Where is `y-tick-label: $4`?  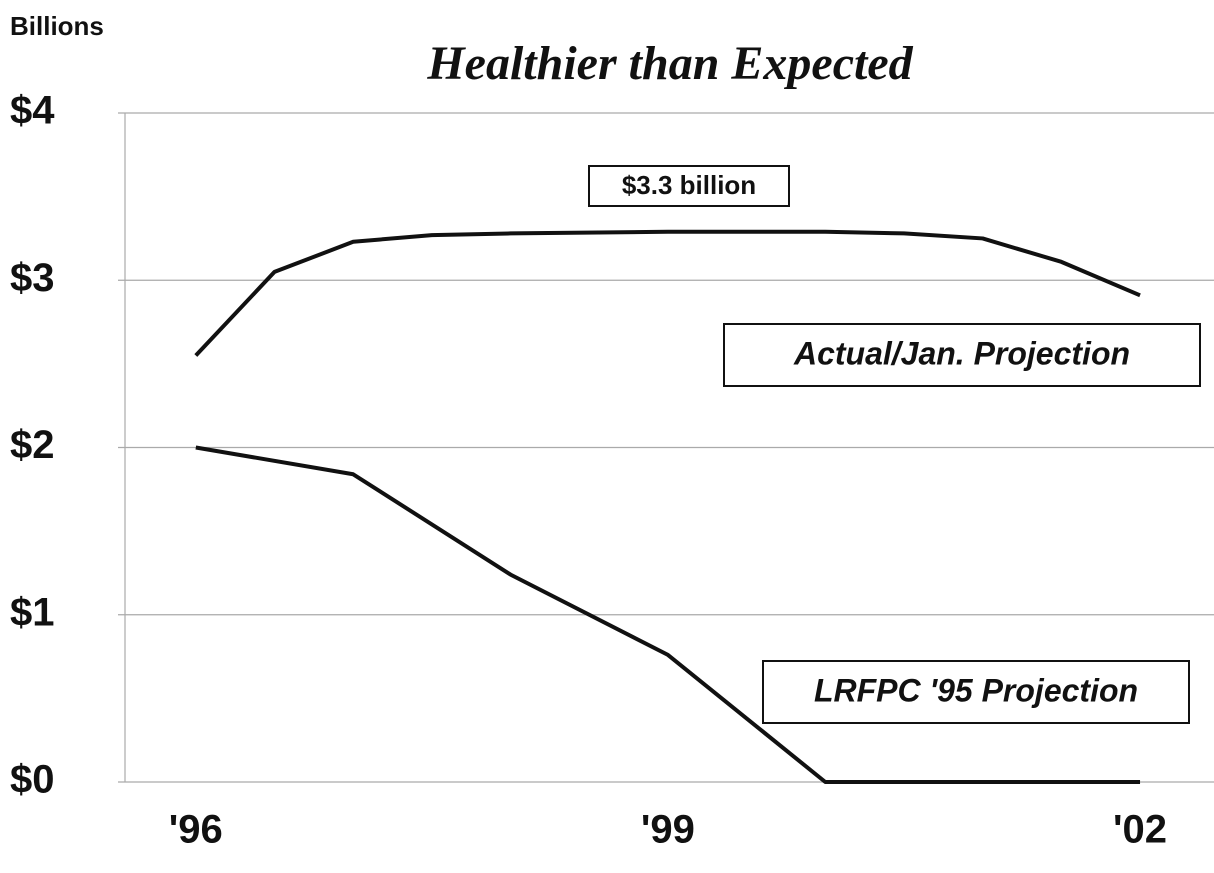
y-tick-label: $4 is located at coordinates (32, 111).